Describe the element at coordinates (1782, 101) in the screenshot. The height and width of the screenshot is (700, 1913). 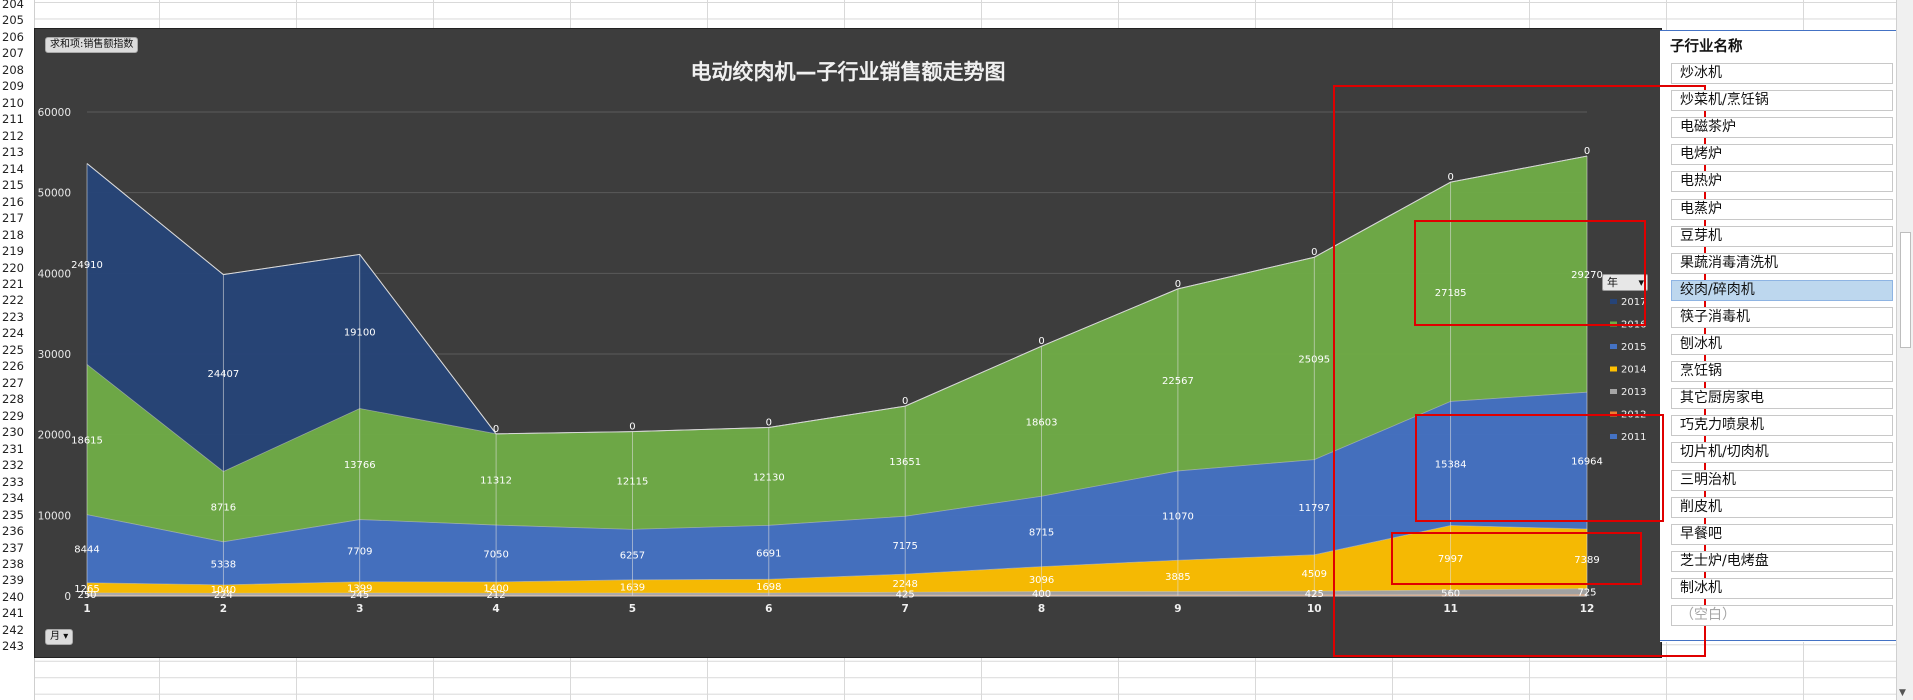
I see `slicer-item: 炒菜机/烹饪锅` at that location.